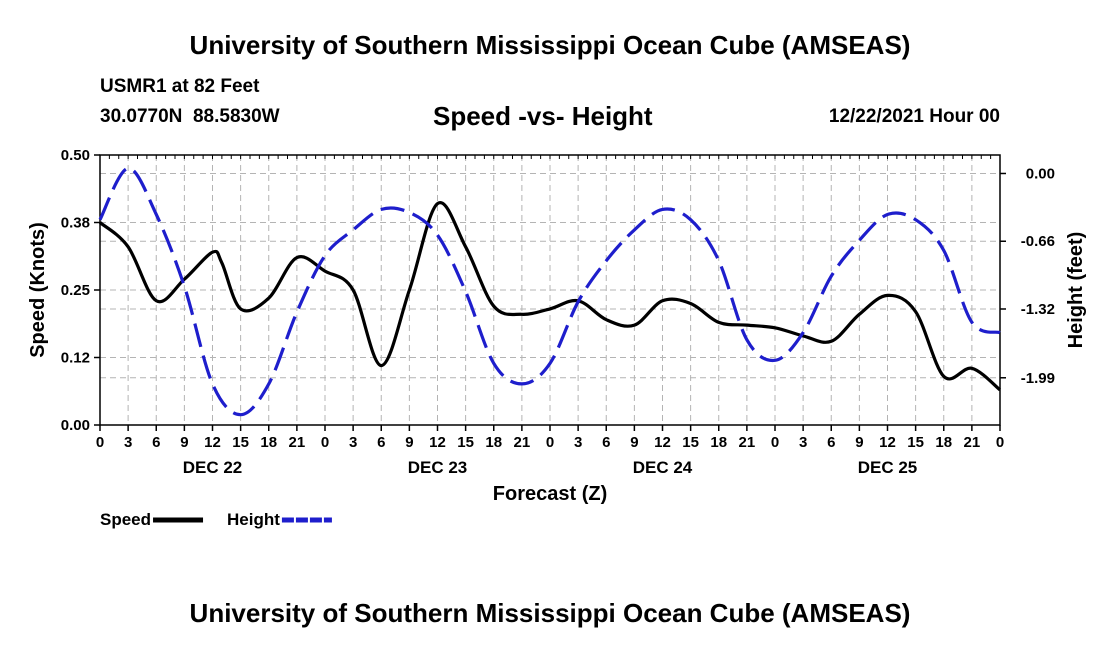  Describe the element at coordinates (663, 467) in the screenshot. I see `day-label: DEC 24` at that location.